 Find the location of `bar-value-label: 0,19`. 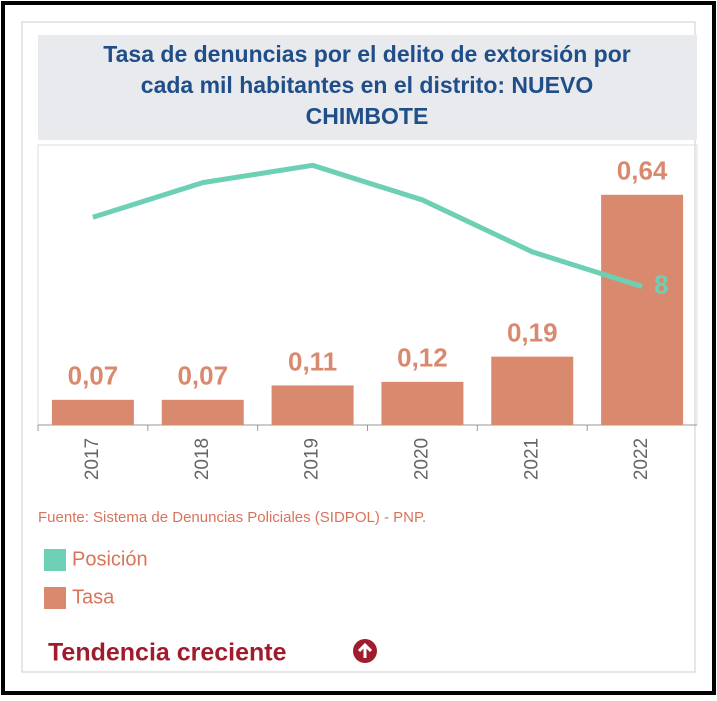

bar-value-label: 0,19 is located at coordinates (532, 333).